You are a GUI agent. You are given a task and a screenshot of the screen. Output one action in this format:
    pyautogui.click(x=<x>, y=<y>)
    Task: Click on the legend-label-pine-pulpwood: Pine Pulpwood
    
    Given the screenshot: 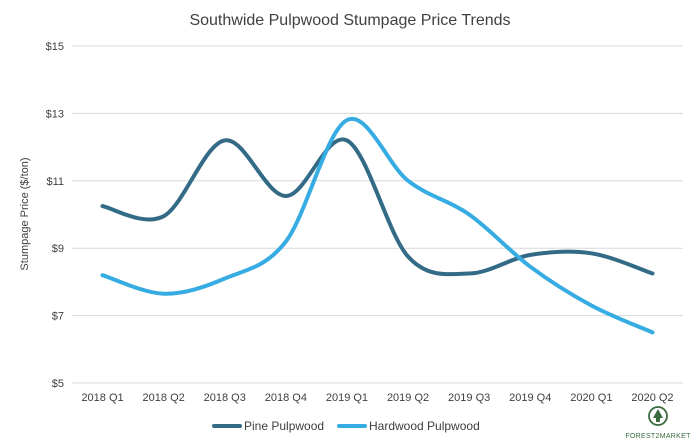 What is the action you would take?
    pyautogui.click(x=284, y=426)
    